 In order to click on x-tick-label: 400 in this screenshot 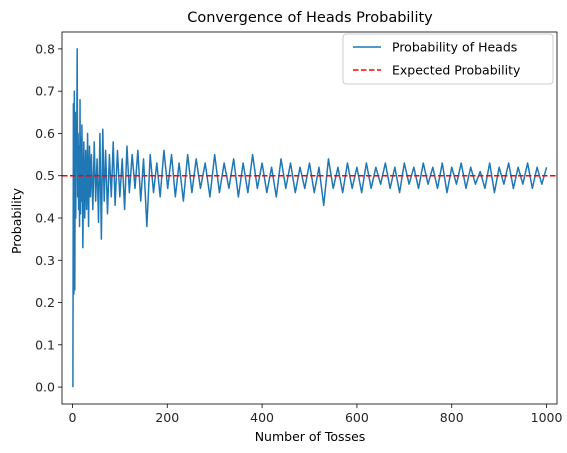, I will do `click(262, 417)`.